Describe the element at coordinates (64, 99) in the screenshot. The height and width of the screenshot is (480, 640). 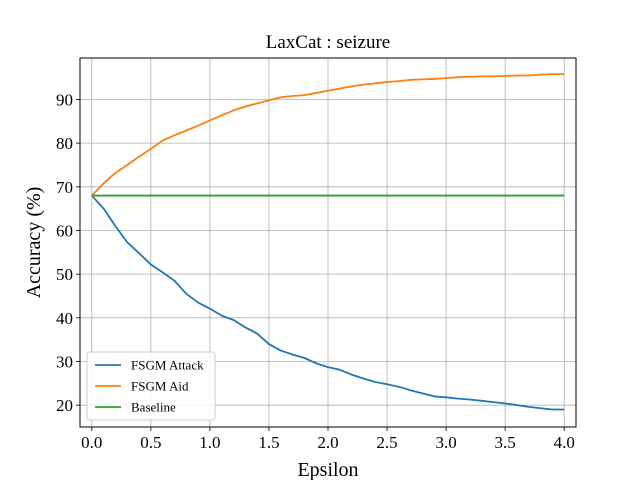
I see `y-tick-label: 90` at that location.